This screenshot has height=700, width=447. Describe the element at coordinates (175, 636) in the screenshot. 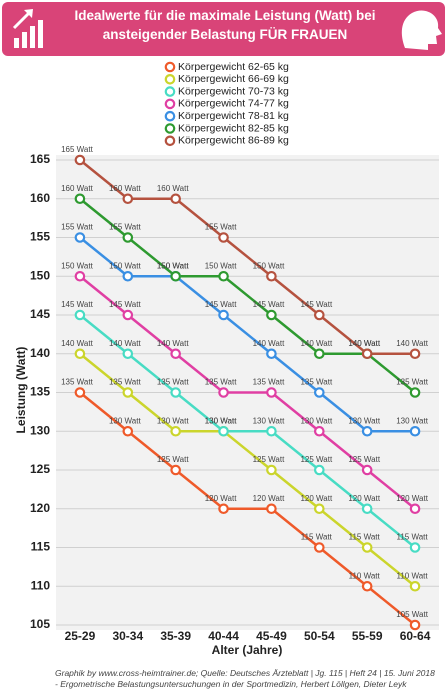

I see `x-tick-label: 35-39` at that location.